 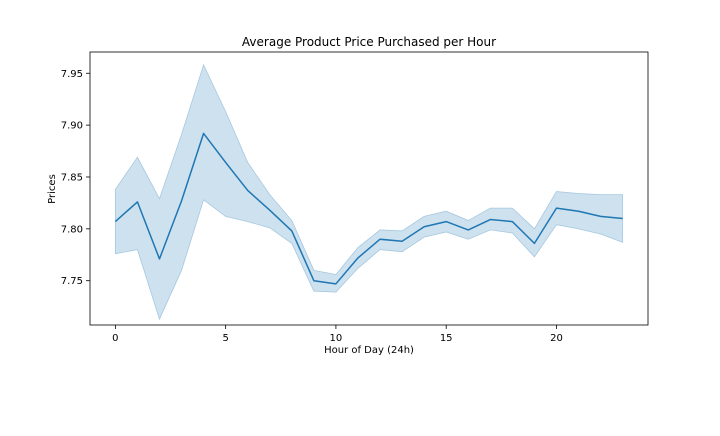 I want to click on x-tick-label: 20, so click(x=556, y=338).